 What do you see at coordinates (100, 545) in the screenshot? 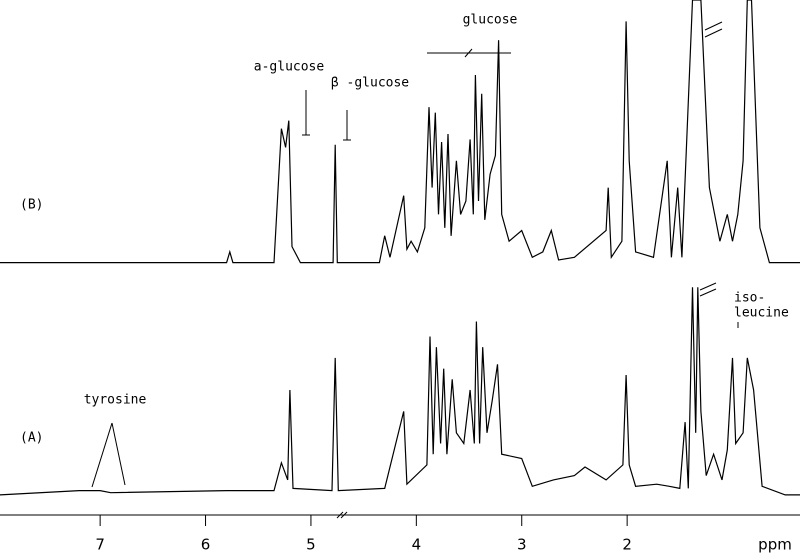
I see `x-tick-label: 7` at bounding box center [100, 545].